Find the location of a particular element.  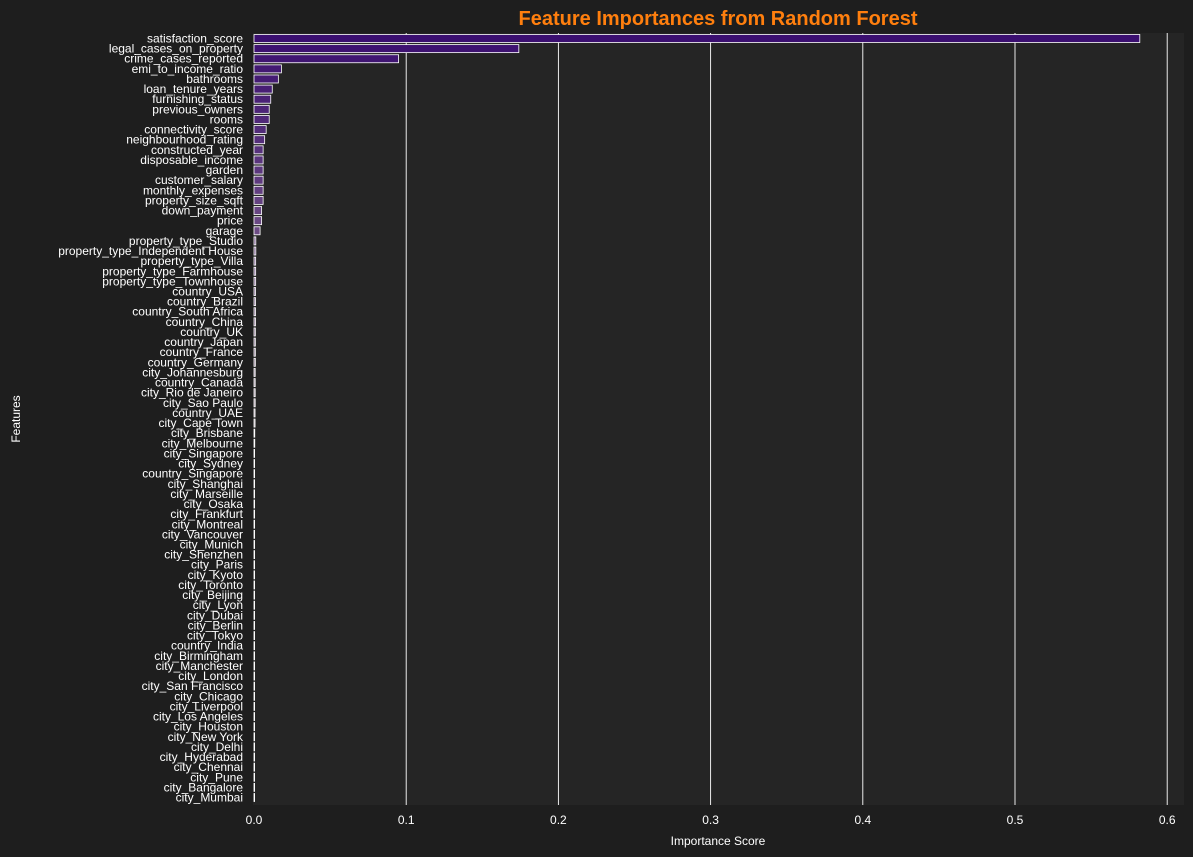

category-label: city_Melbourne is located at coordinates (203, 443).